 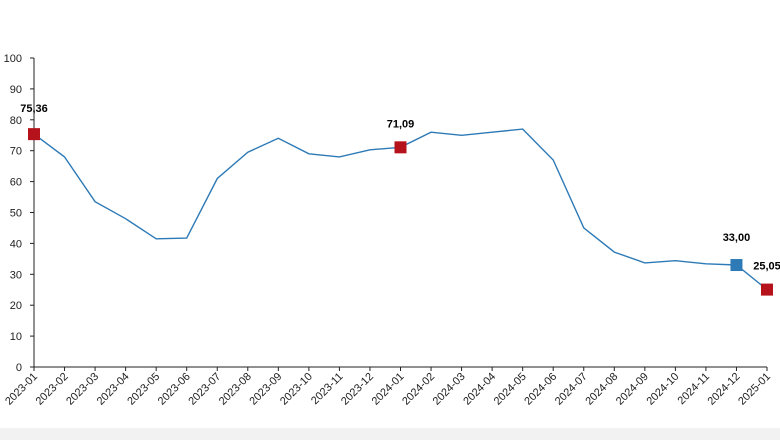 What do you see at coordinates (16, 152) in the screenshot?
I see `y-tick-label: 70` at bounding box center [16, 152].